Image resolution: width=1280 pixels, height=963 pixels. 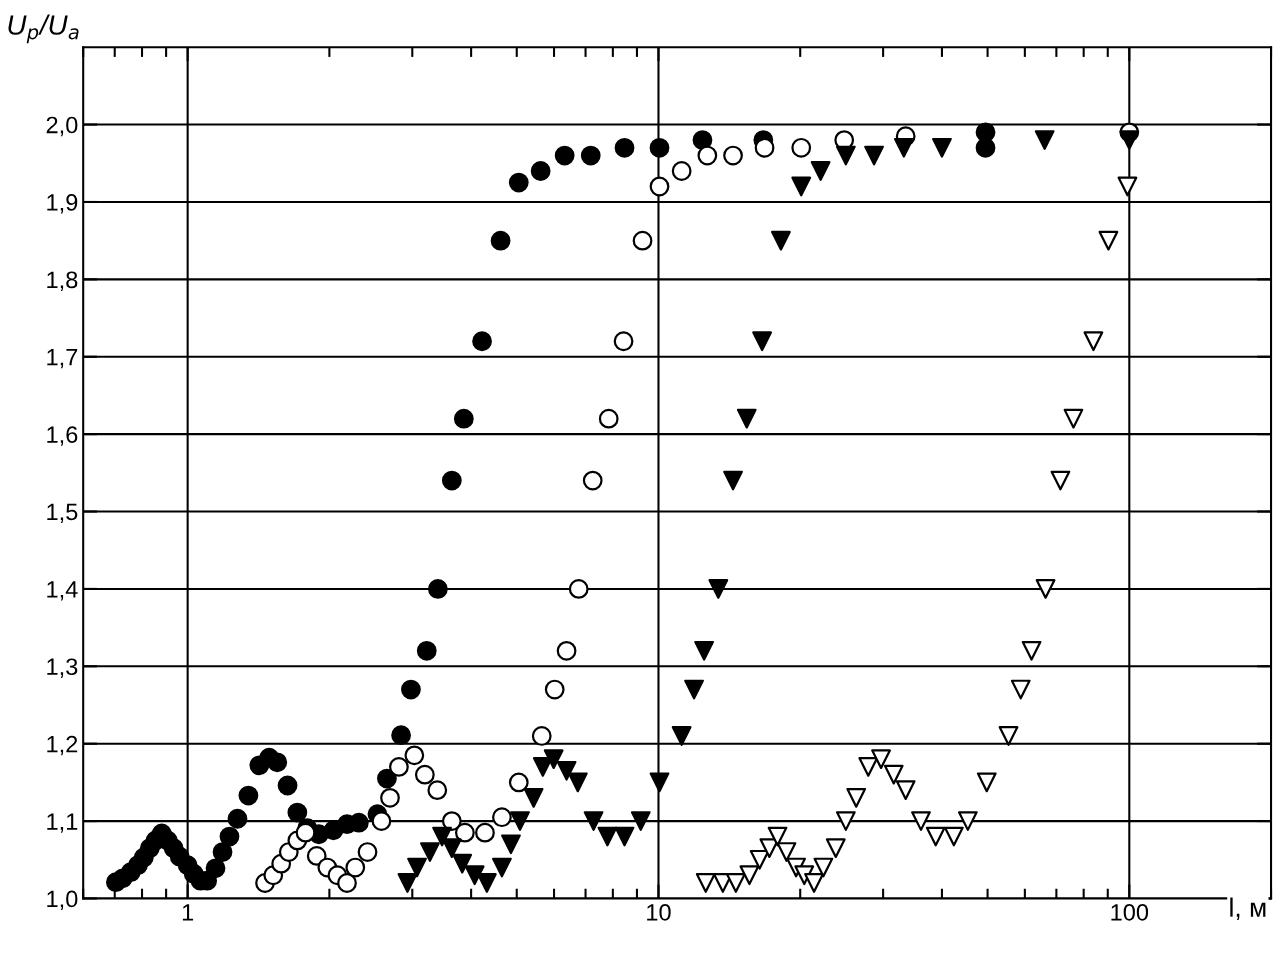 What do you see at coordinates (62, 745) in the screenshot?
I see `y-tick-label: 1,2` at bounding box center [62, 745].